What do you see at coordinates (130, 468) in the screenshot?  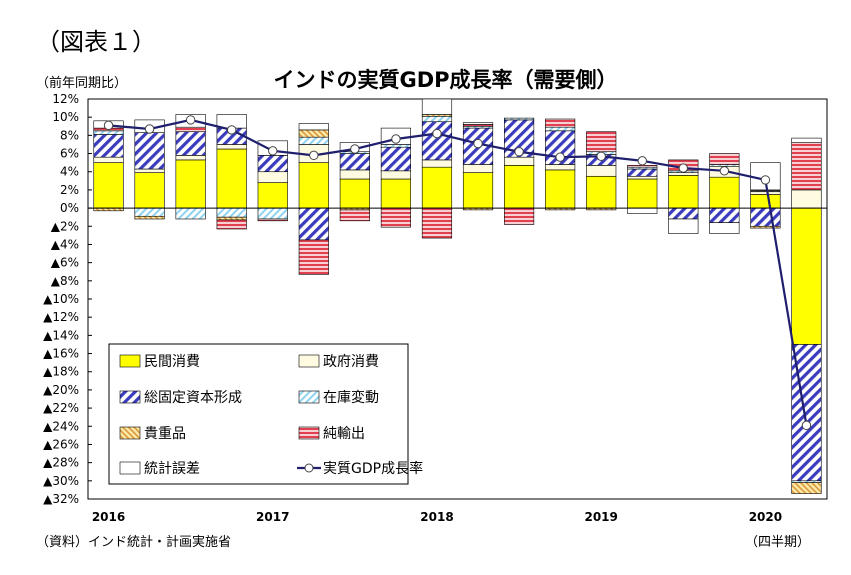 I see `legend-swatch-err` at bounding box center [130, 468].